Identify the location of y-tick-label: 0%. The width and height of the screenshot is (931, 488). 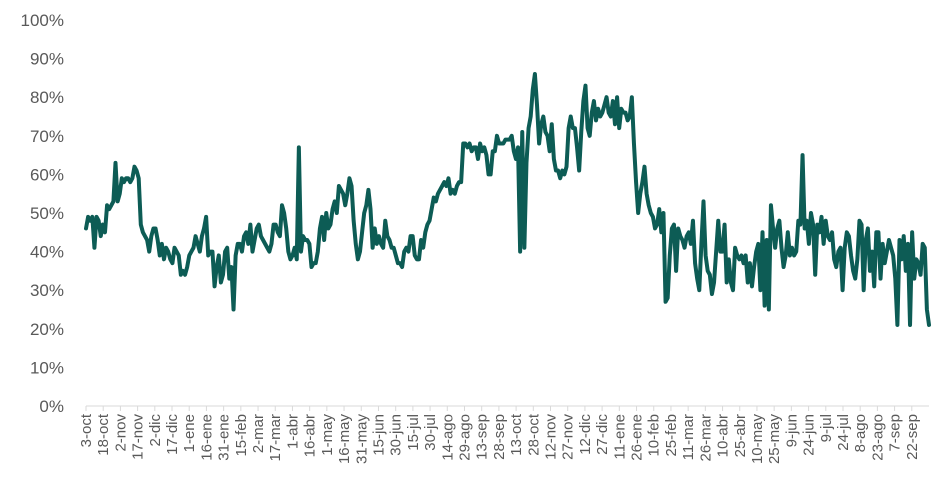
(51, 406).